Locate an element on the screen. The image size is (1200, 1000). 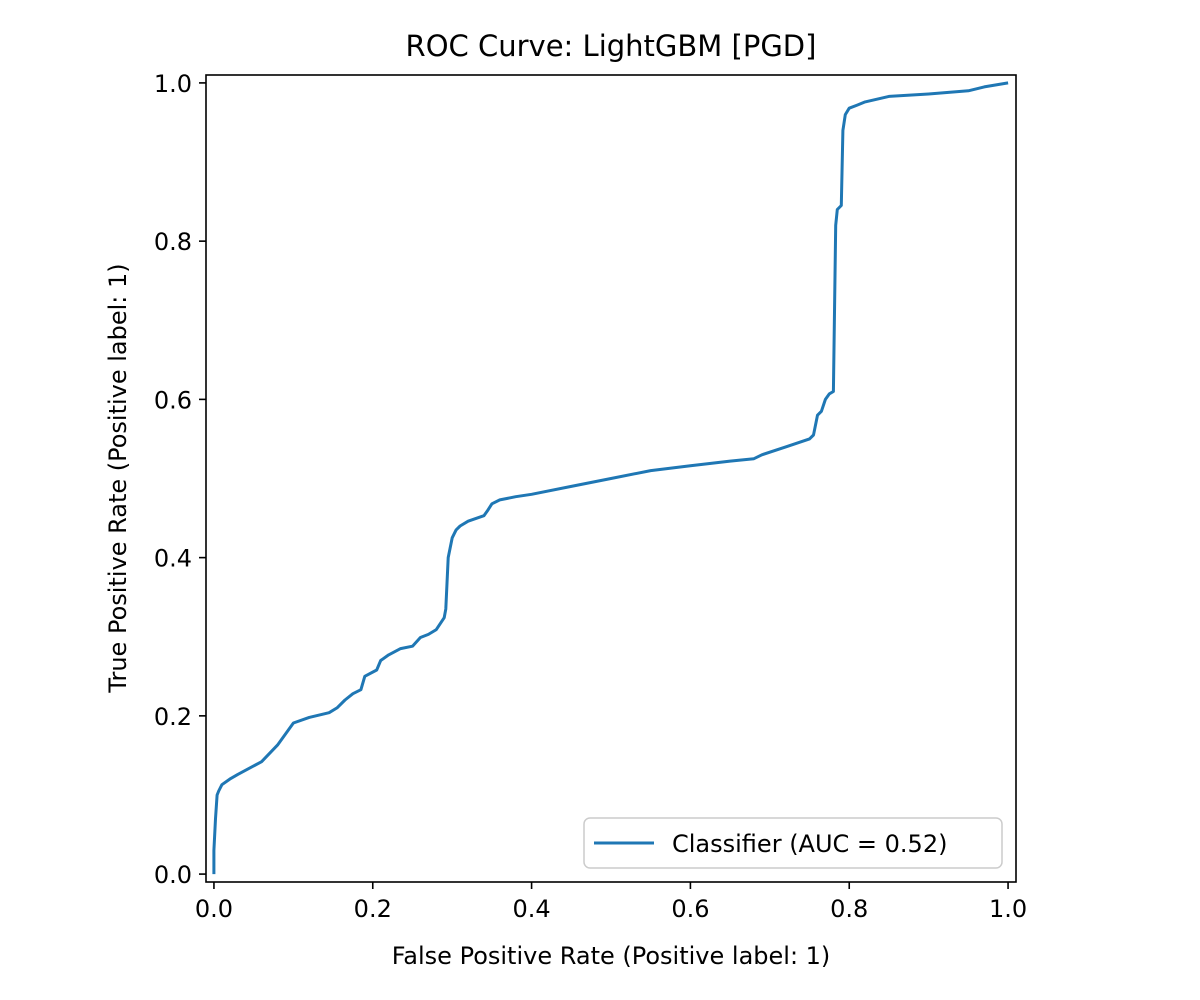
x-axis-label: False Positive Rate (Positive label: 1) is located at coordinates (611, 956).